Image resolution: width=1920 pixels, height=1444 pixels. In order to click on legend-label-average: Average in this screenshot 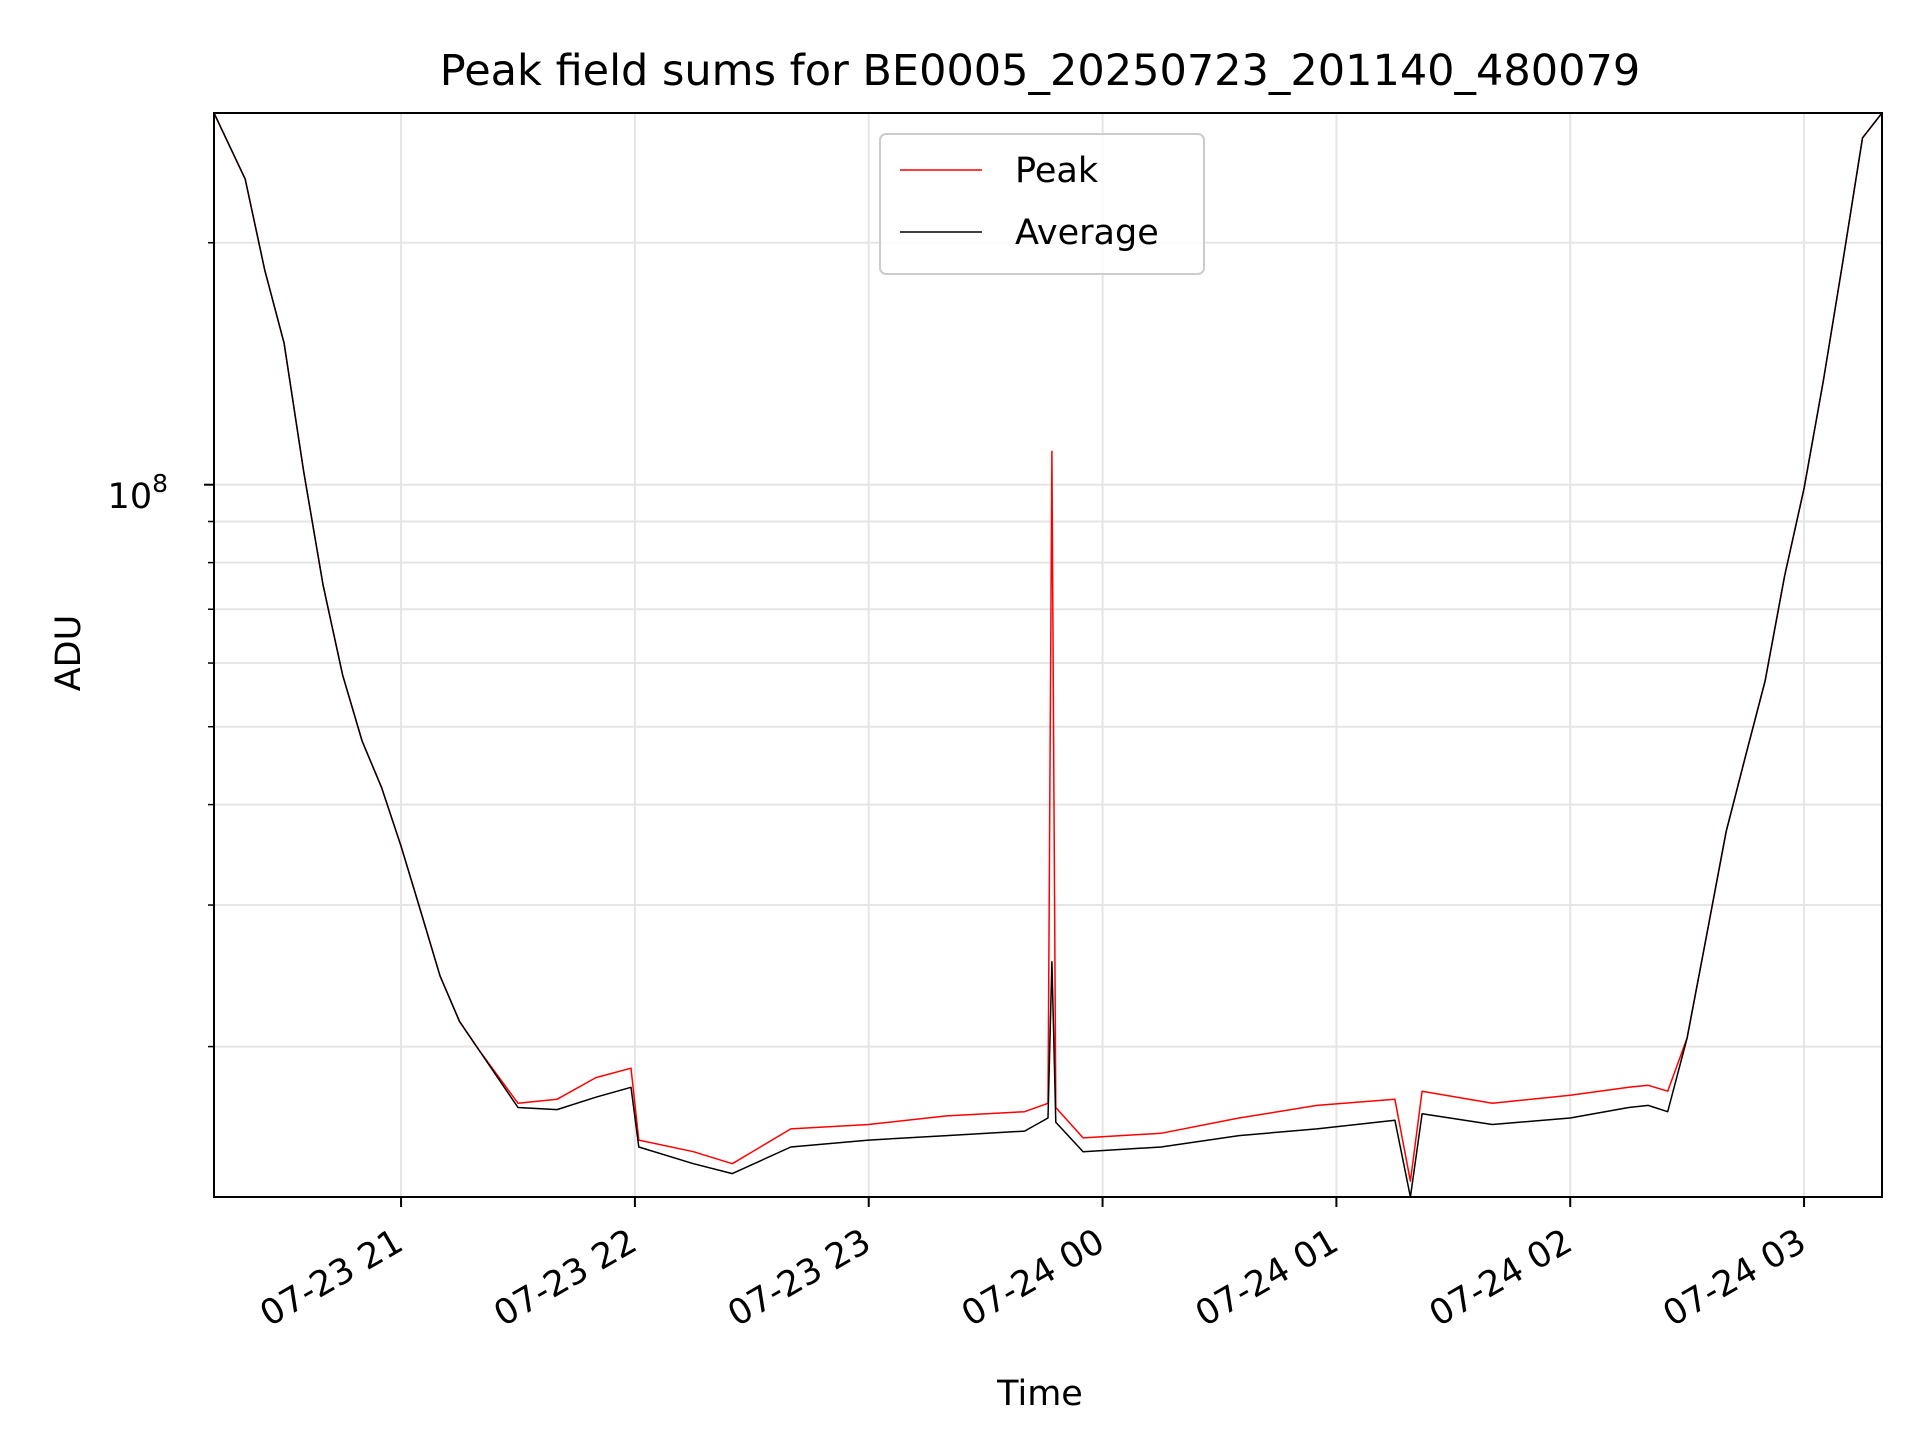, I will do `click(1087, 233)`.